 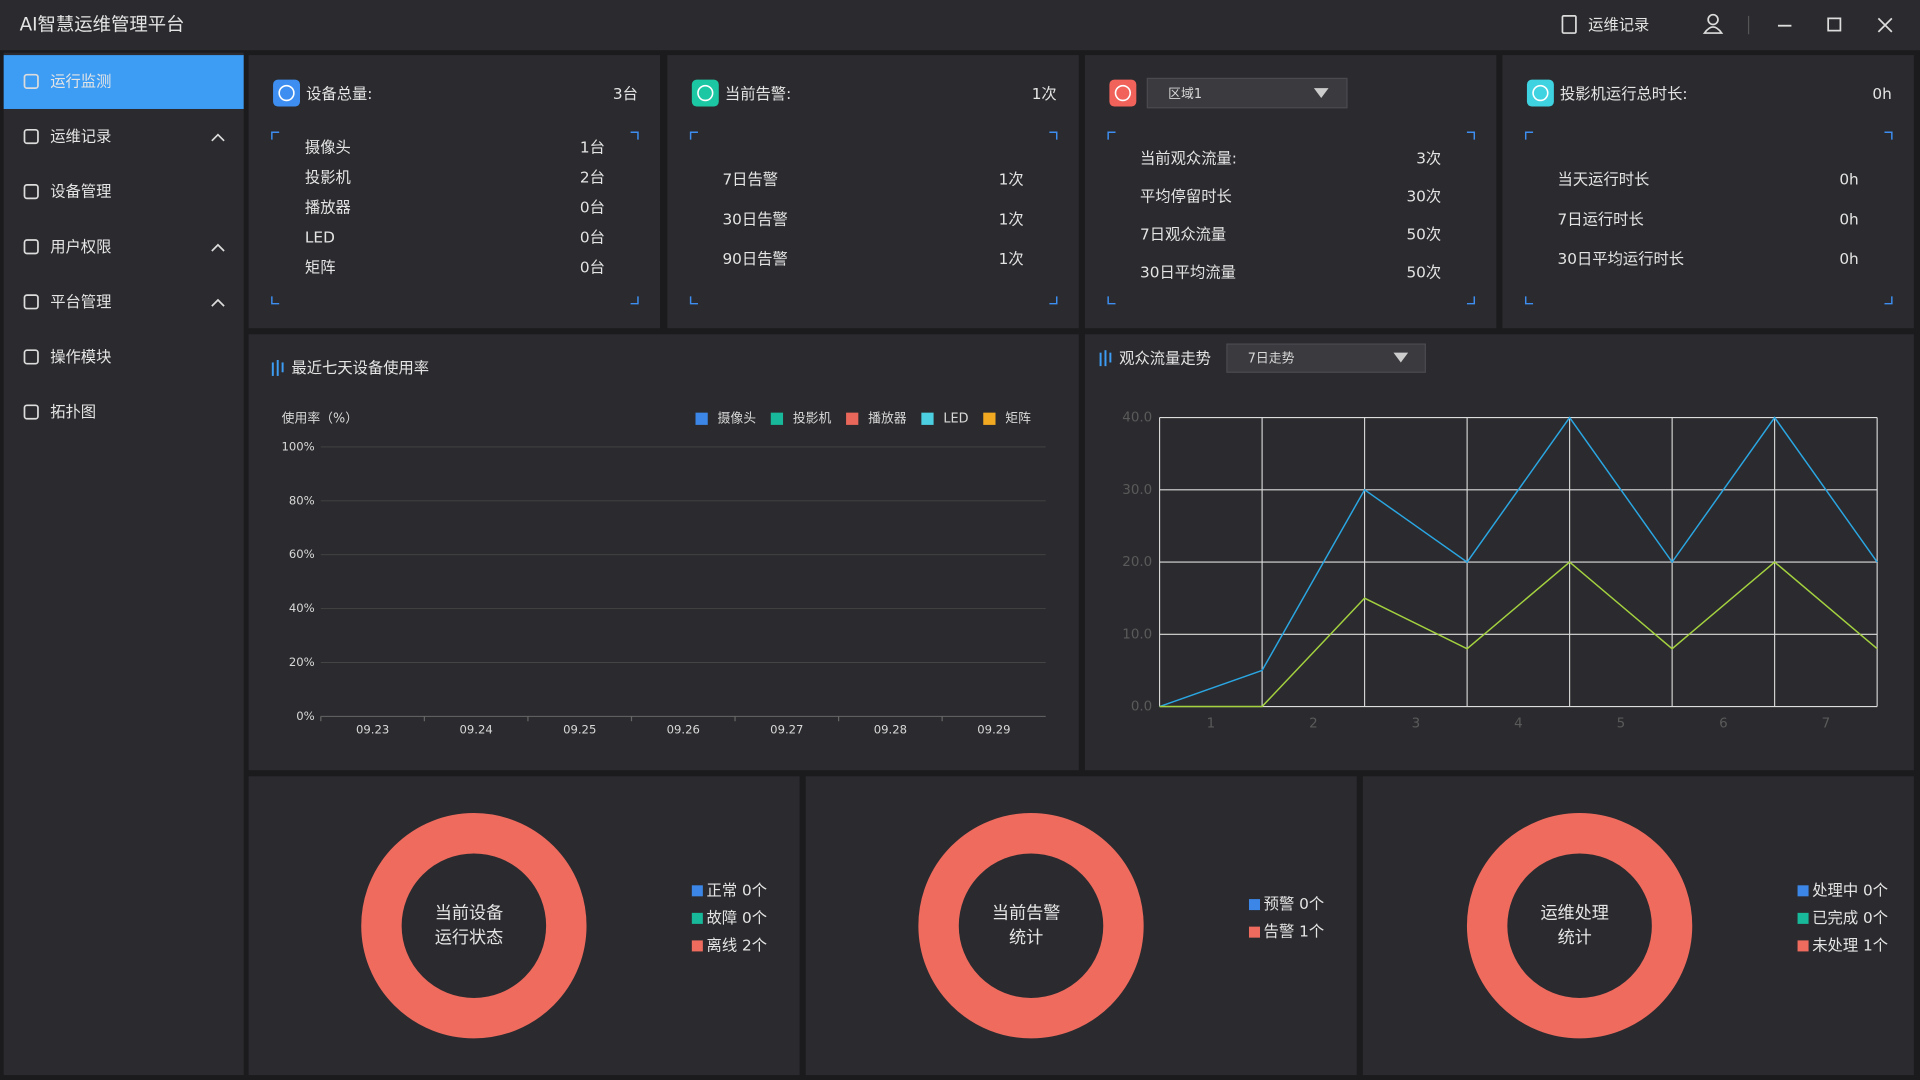 I want to click on card-row-value: 3次, so click(x=1428, y=159).